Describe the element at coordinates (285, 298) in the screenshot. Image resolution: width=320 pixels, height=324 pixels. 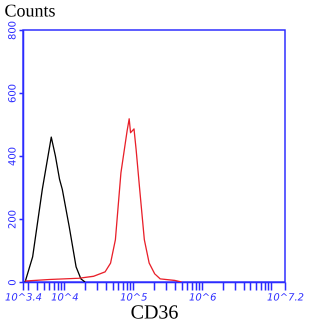
I see `x-tick-label: 10^7.2` at that location.